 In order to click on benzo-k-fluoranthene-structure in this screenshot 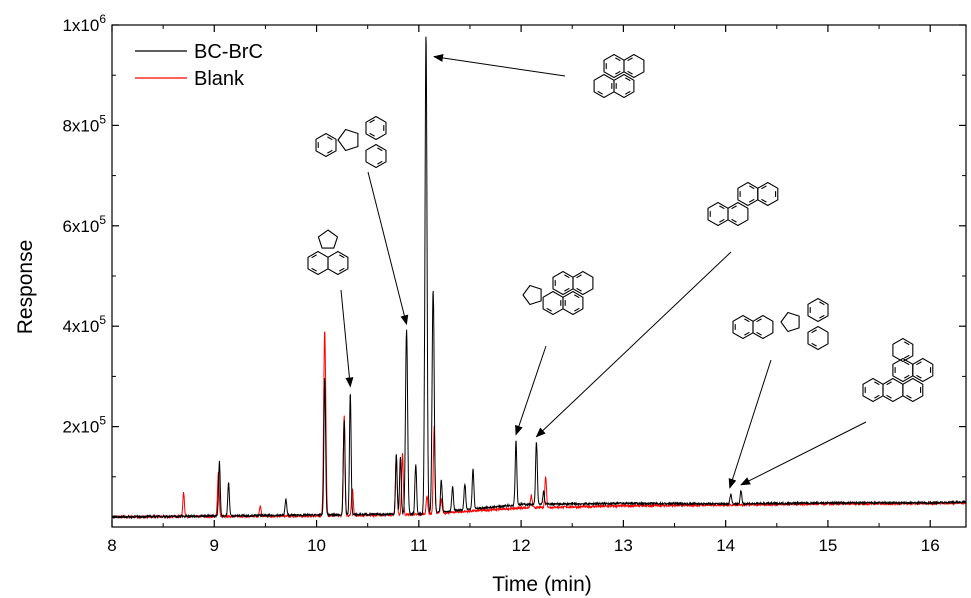, I will do `click(780, 324)`.